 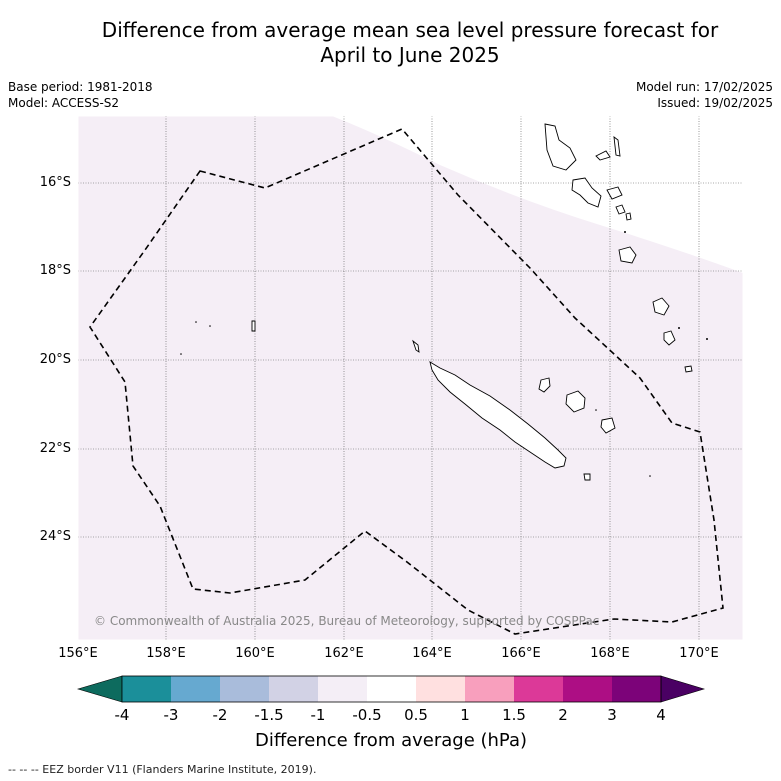 What do you see at coordinates (220, 715) in the screenshot?
I see `colorbar-label: -2` at bounding box center [220, 715].